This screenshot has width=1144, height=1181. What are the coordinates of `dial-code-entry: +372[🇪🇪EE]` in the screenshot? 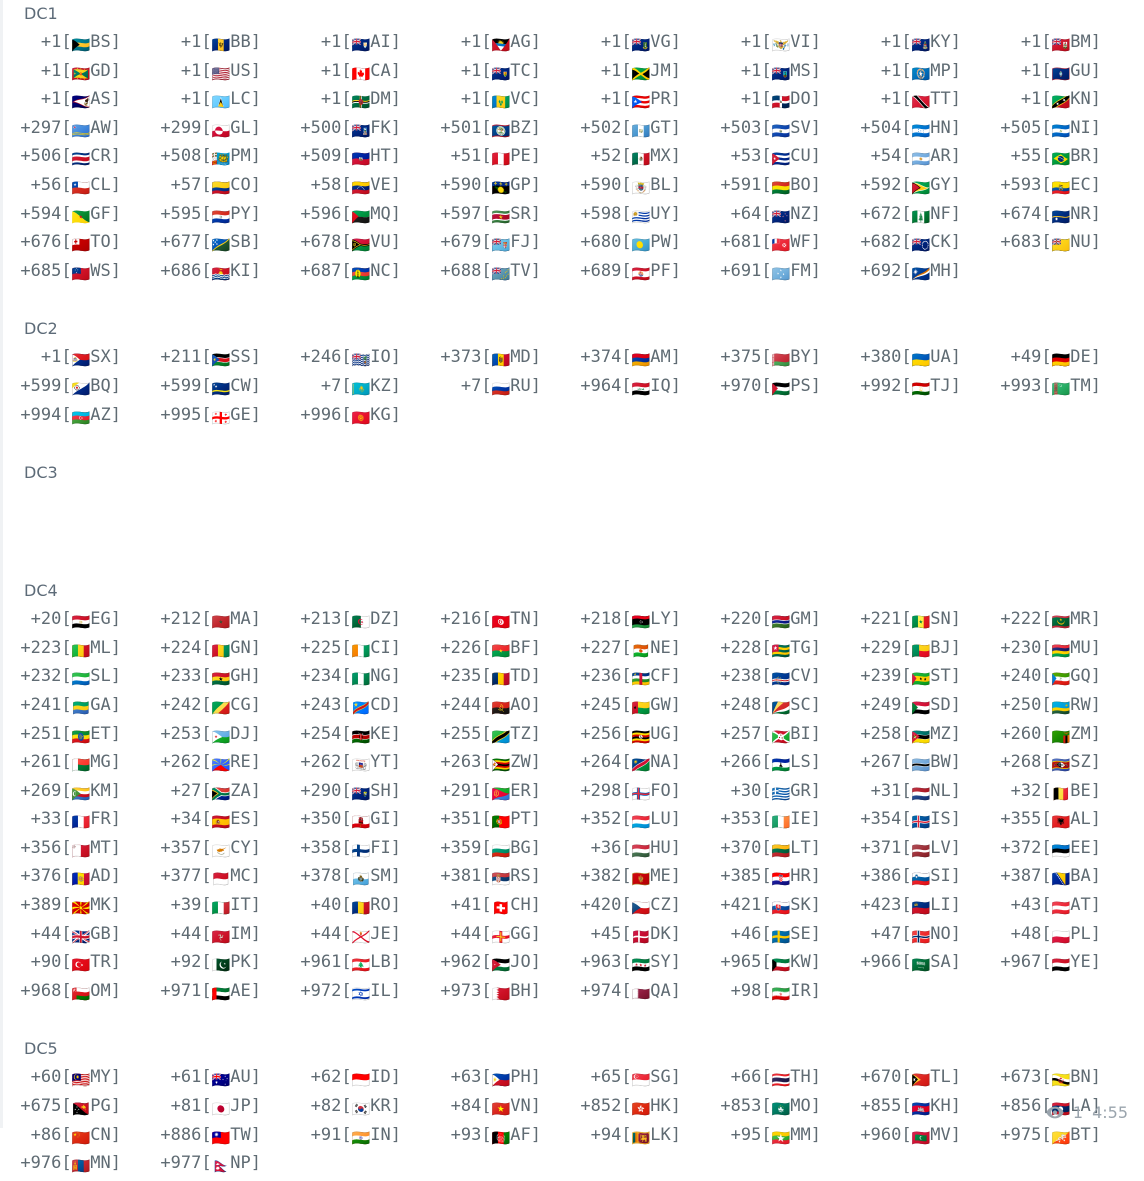 It's located at (1053, 848).